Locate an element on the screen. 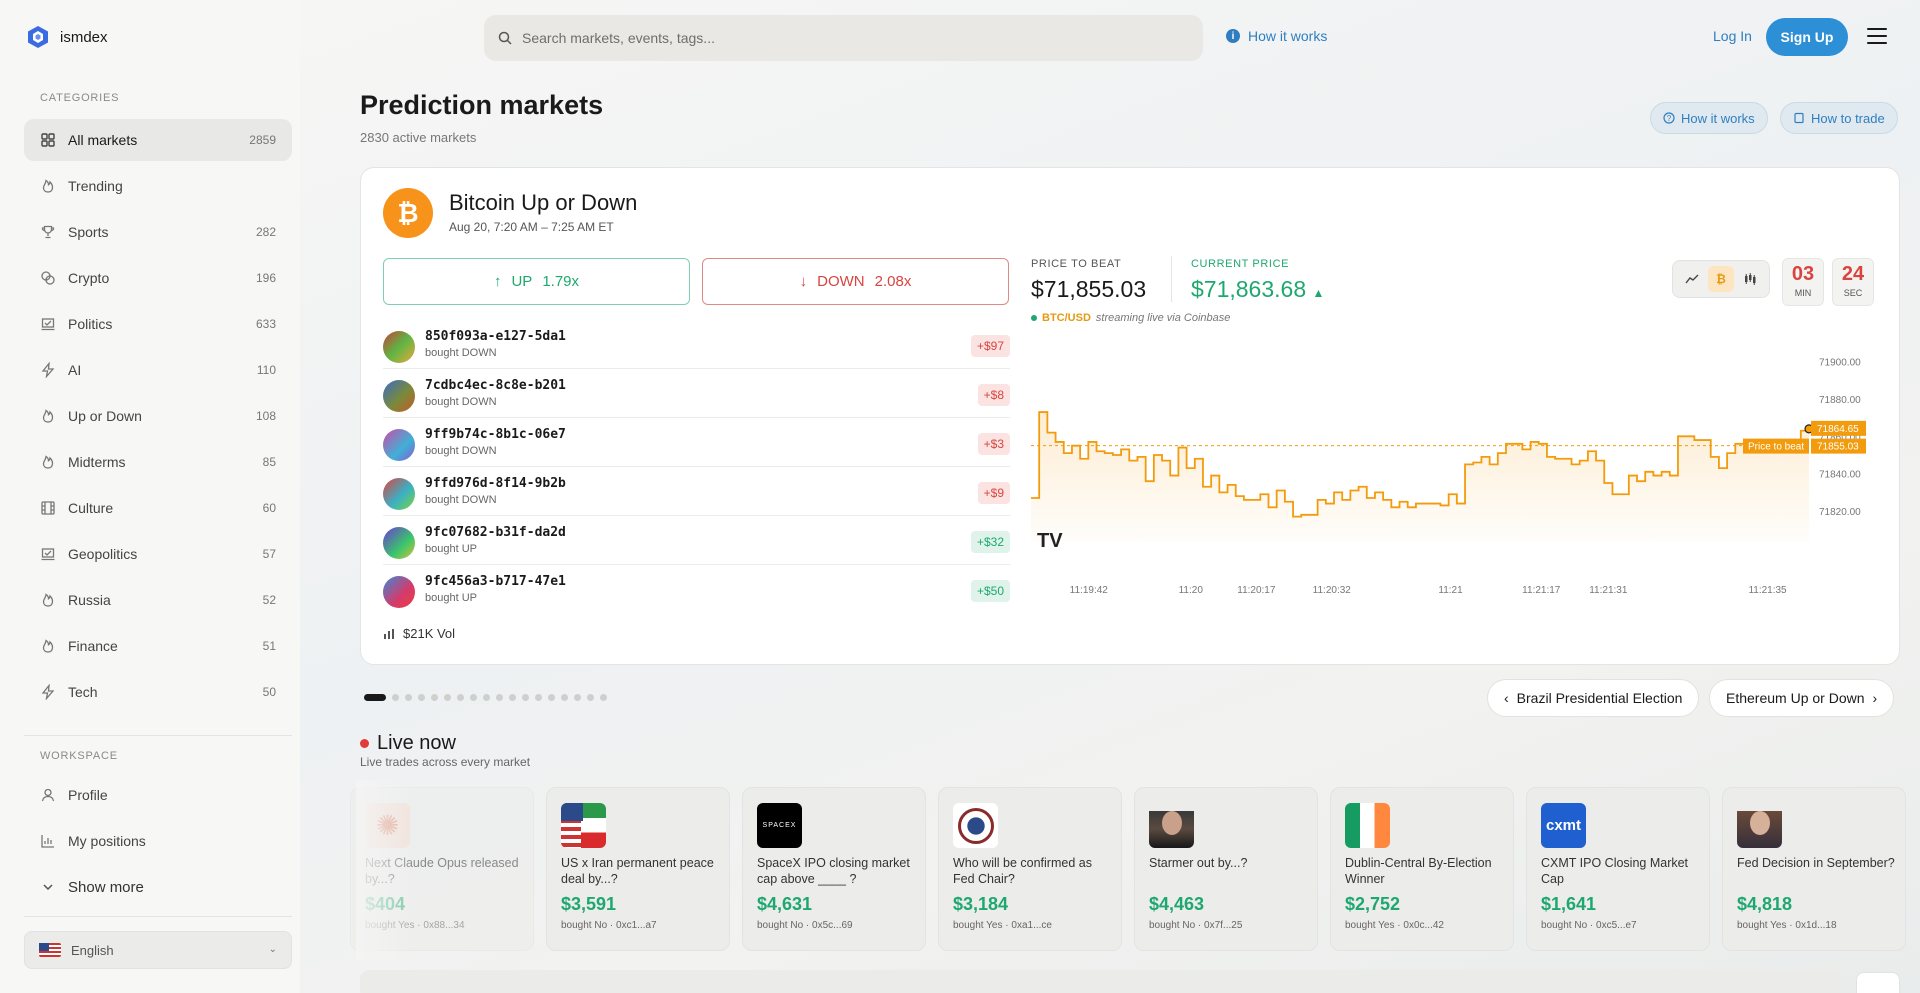  search-input is located at coordinates (842, 38).